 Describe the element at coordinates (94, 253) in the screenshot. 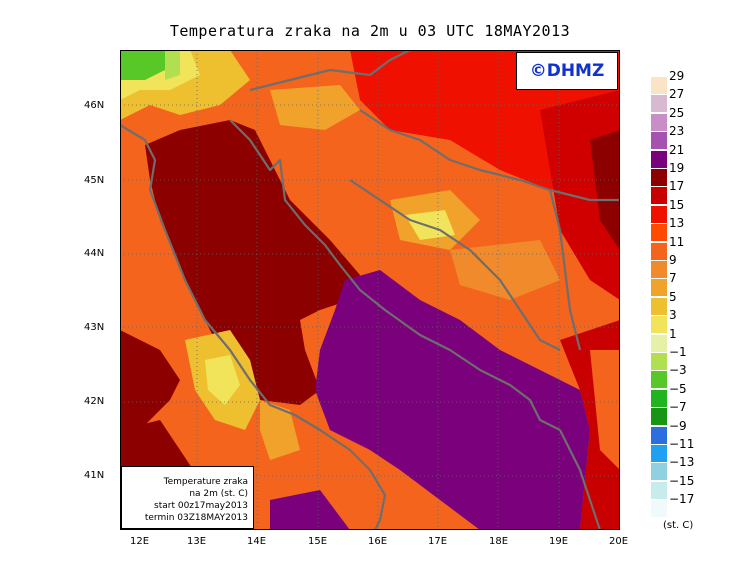

I see `lat-label-44: 44N` at that location.